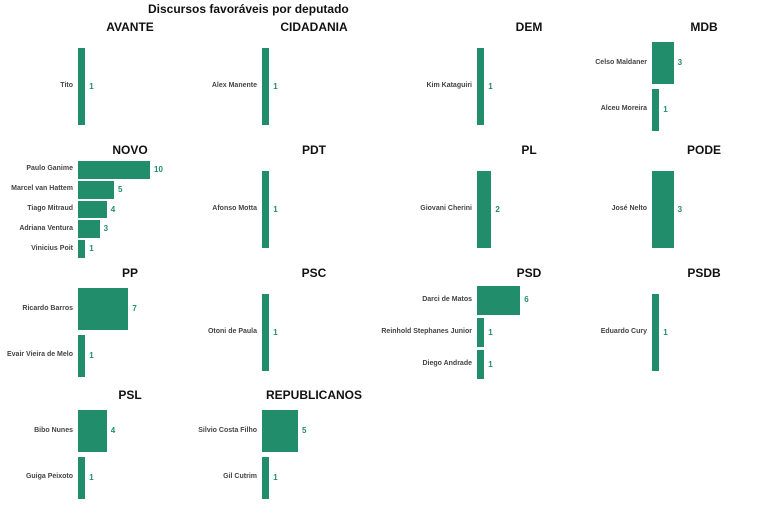 Image resolution: width=768 pixels, height=512 pixels. I want to click on category-label: Kim Kataguiri, so click(449, 85).